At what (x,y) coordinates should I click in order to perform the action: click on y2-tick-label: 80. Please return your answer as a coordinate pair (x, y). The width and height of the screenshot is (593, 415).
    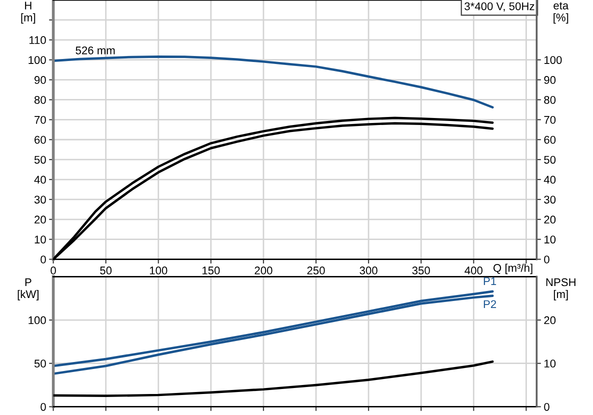
    Looking at the image, I should click on (550, 100).